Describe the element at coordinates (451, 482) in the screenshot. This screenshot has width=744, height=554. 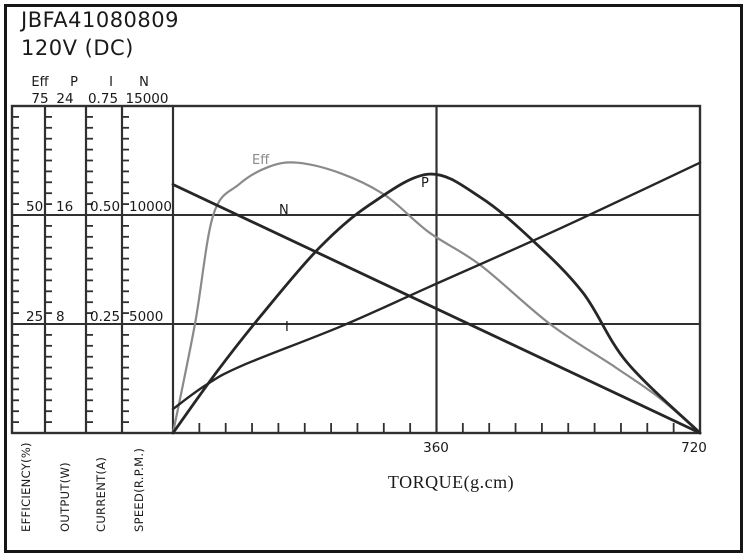
I see `x-axis-title: TORQUE(g.cm)` at that location.